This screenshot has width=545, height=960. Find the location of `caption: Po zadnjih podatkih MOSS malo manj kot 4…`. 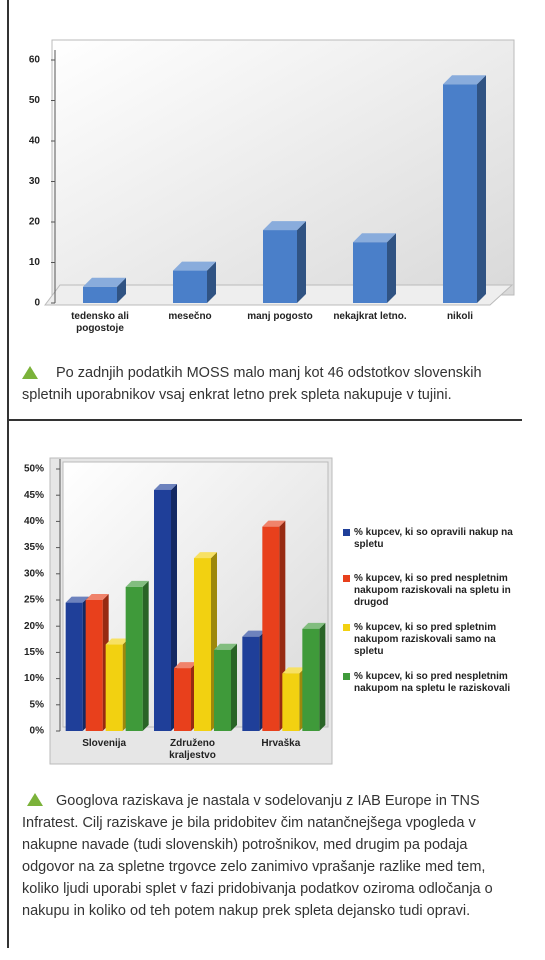

caption: Po zadnjih podatkih MOSS malo manj kot 4… is located at coordinates (252, 384).